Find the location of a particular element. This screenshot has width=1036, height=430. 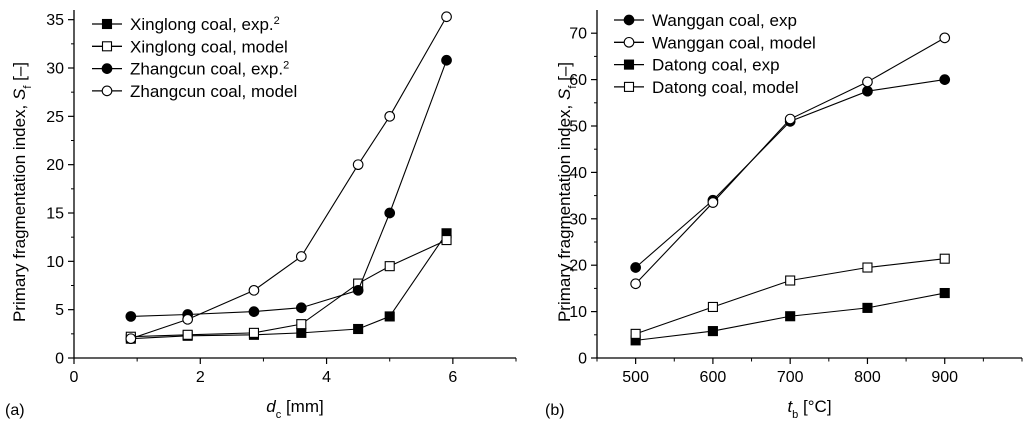

y-tick-label: 60 is located at coordinates (578, 80).